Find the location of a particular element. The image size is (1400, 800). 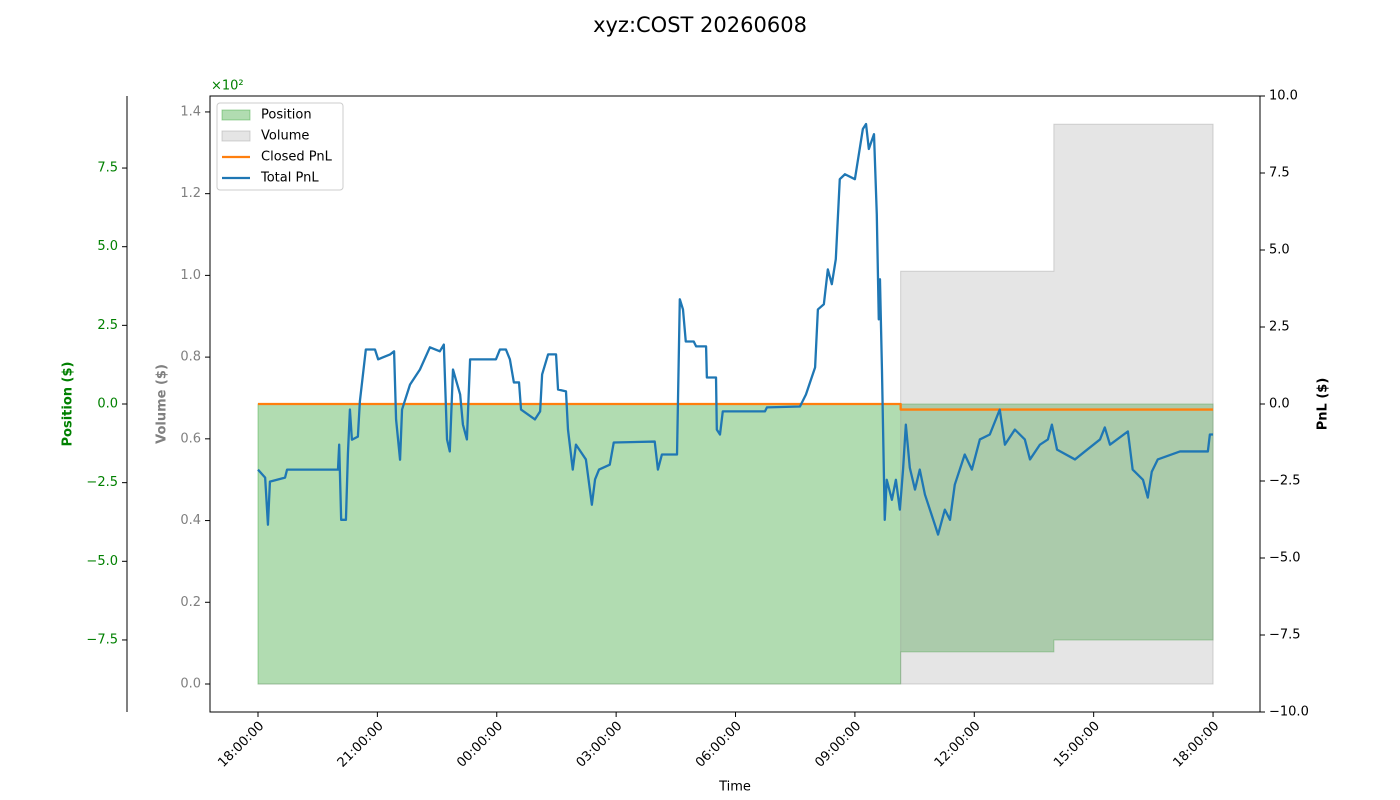

x-axis-label: Time is located at coordinates (734, 787).